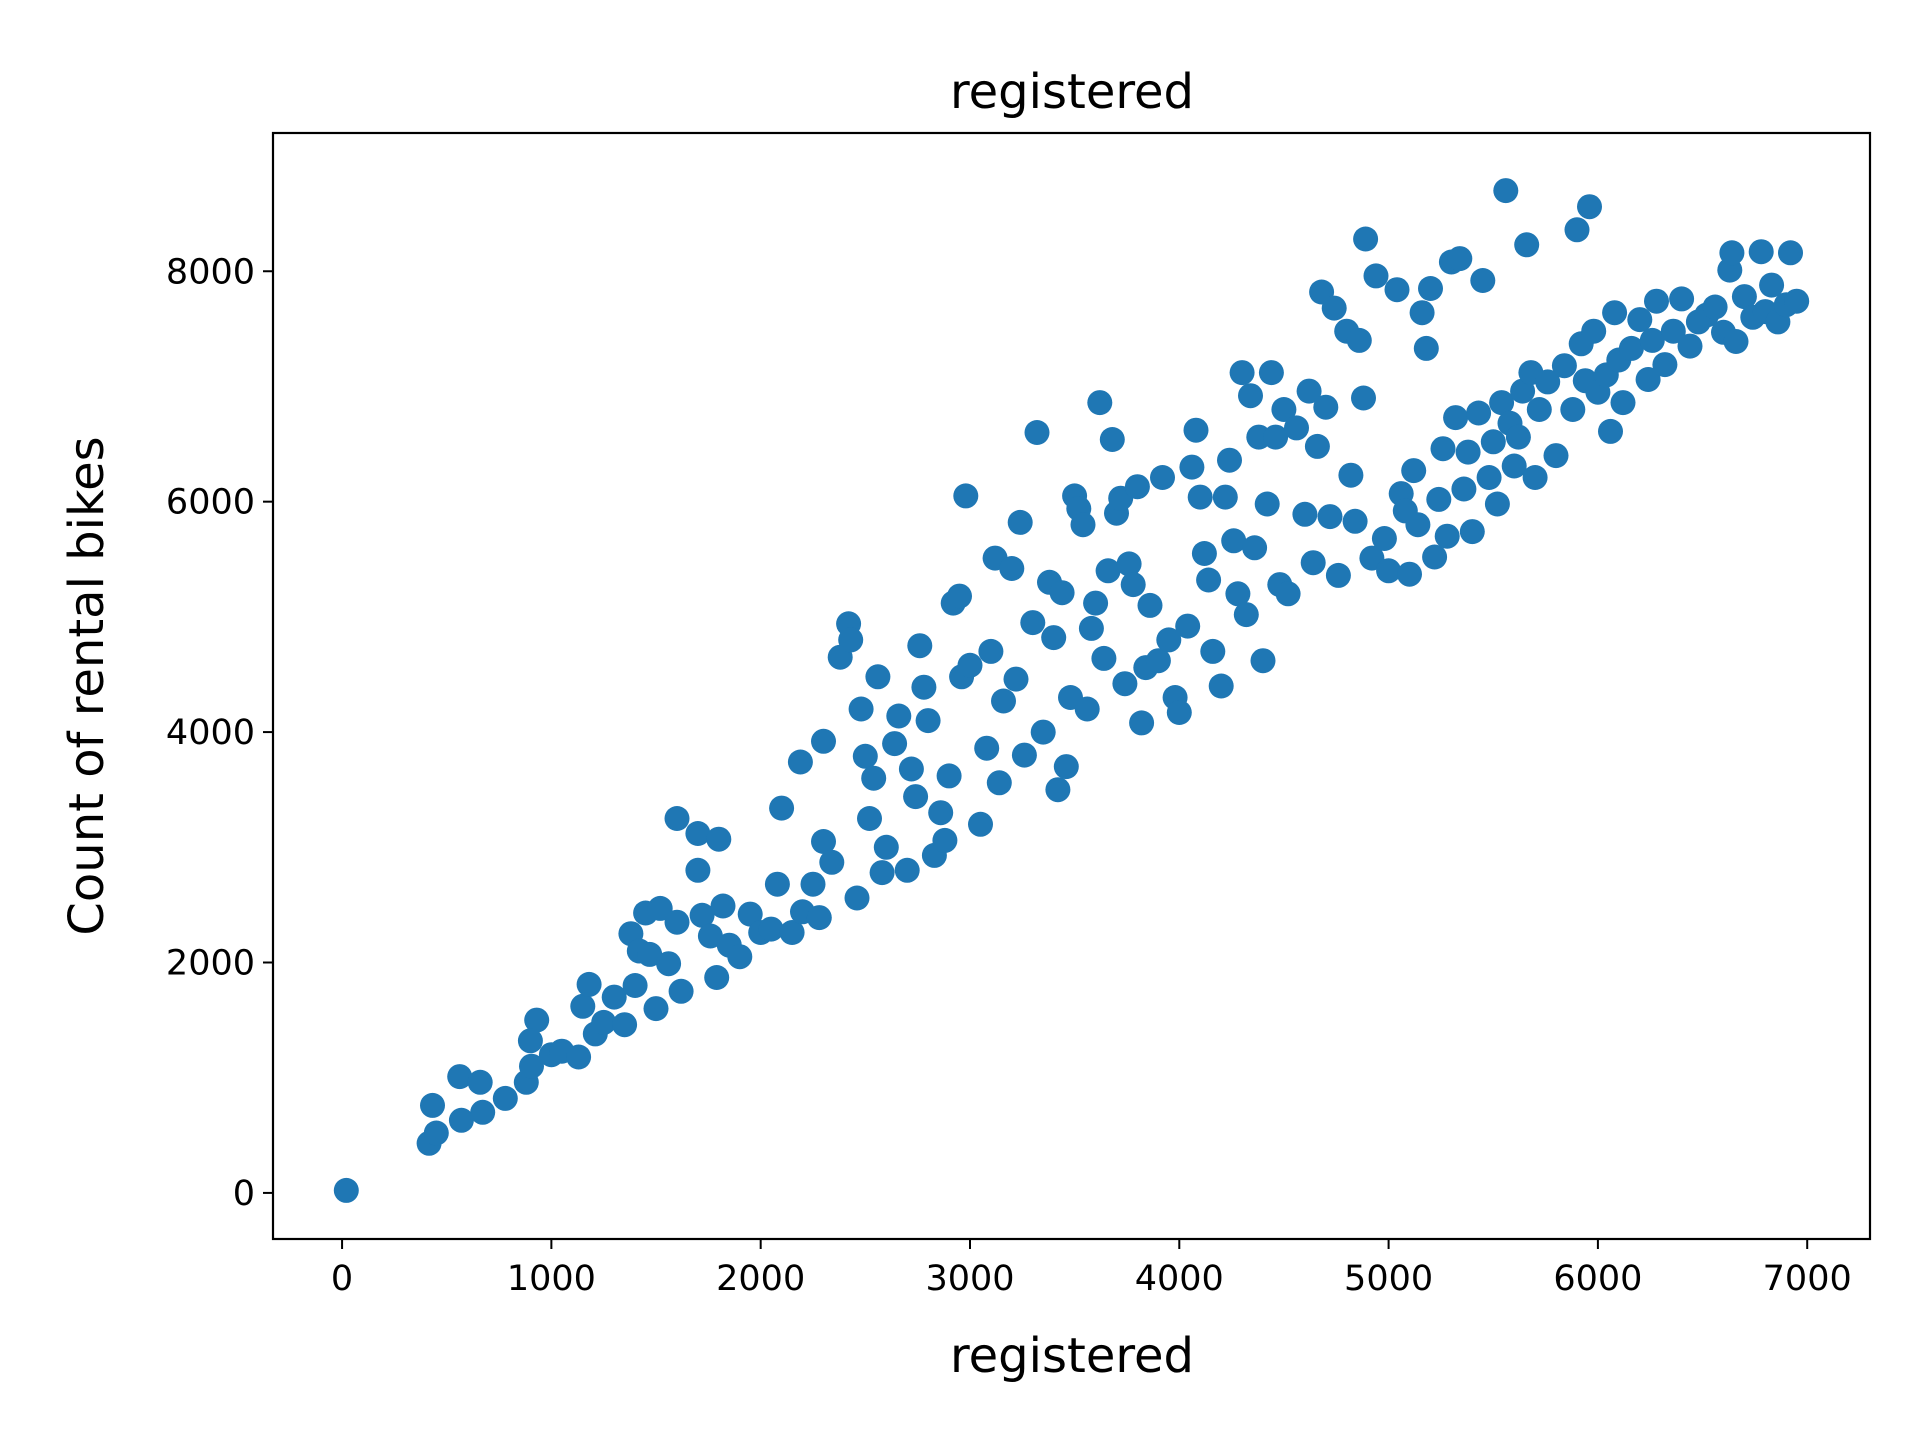 This screenshot has width=1920, height=1440. I want to click on y-tick-label: 6000, so click(210, 503).